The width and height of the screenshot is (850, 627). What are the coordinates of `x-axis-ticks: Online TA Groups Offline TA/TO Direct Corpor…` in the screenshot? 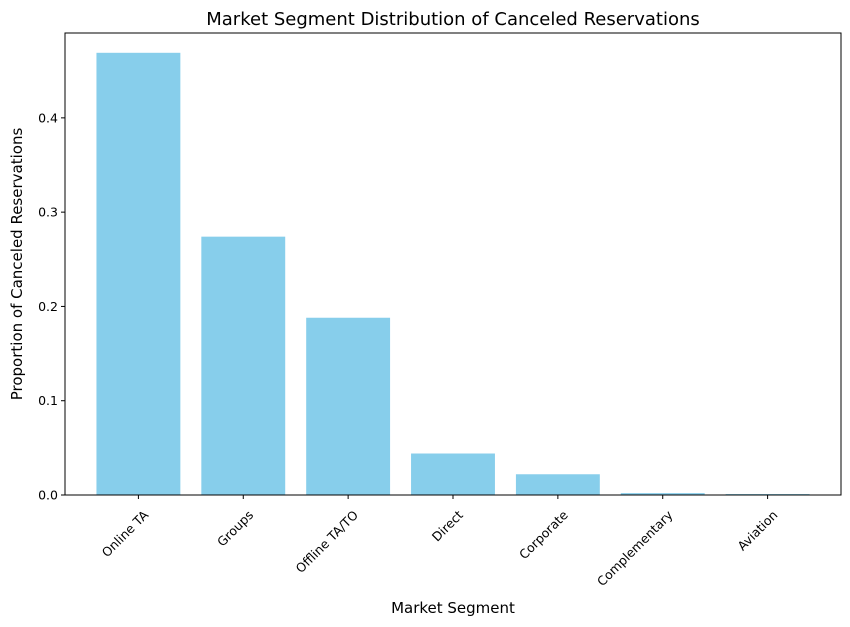 It's located at (439, 542).